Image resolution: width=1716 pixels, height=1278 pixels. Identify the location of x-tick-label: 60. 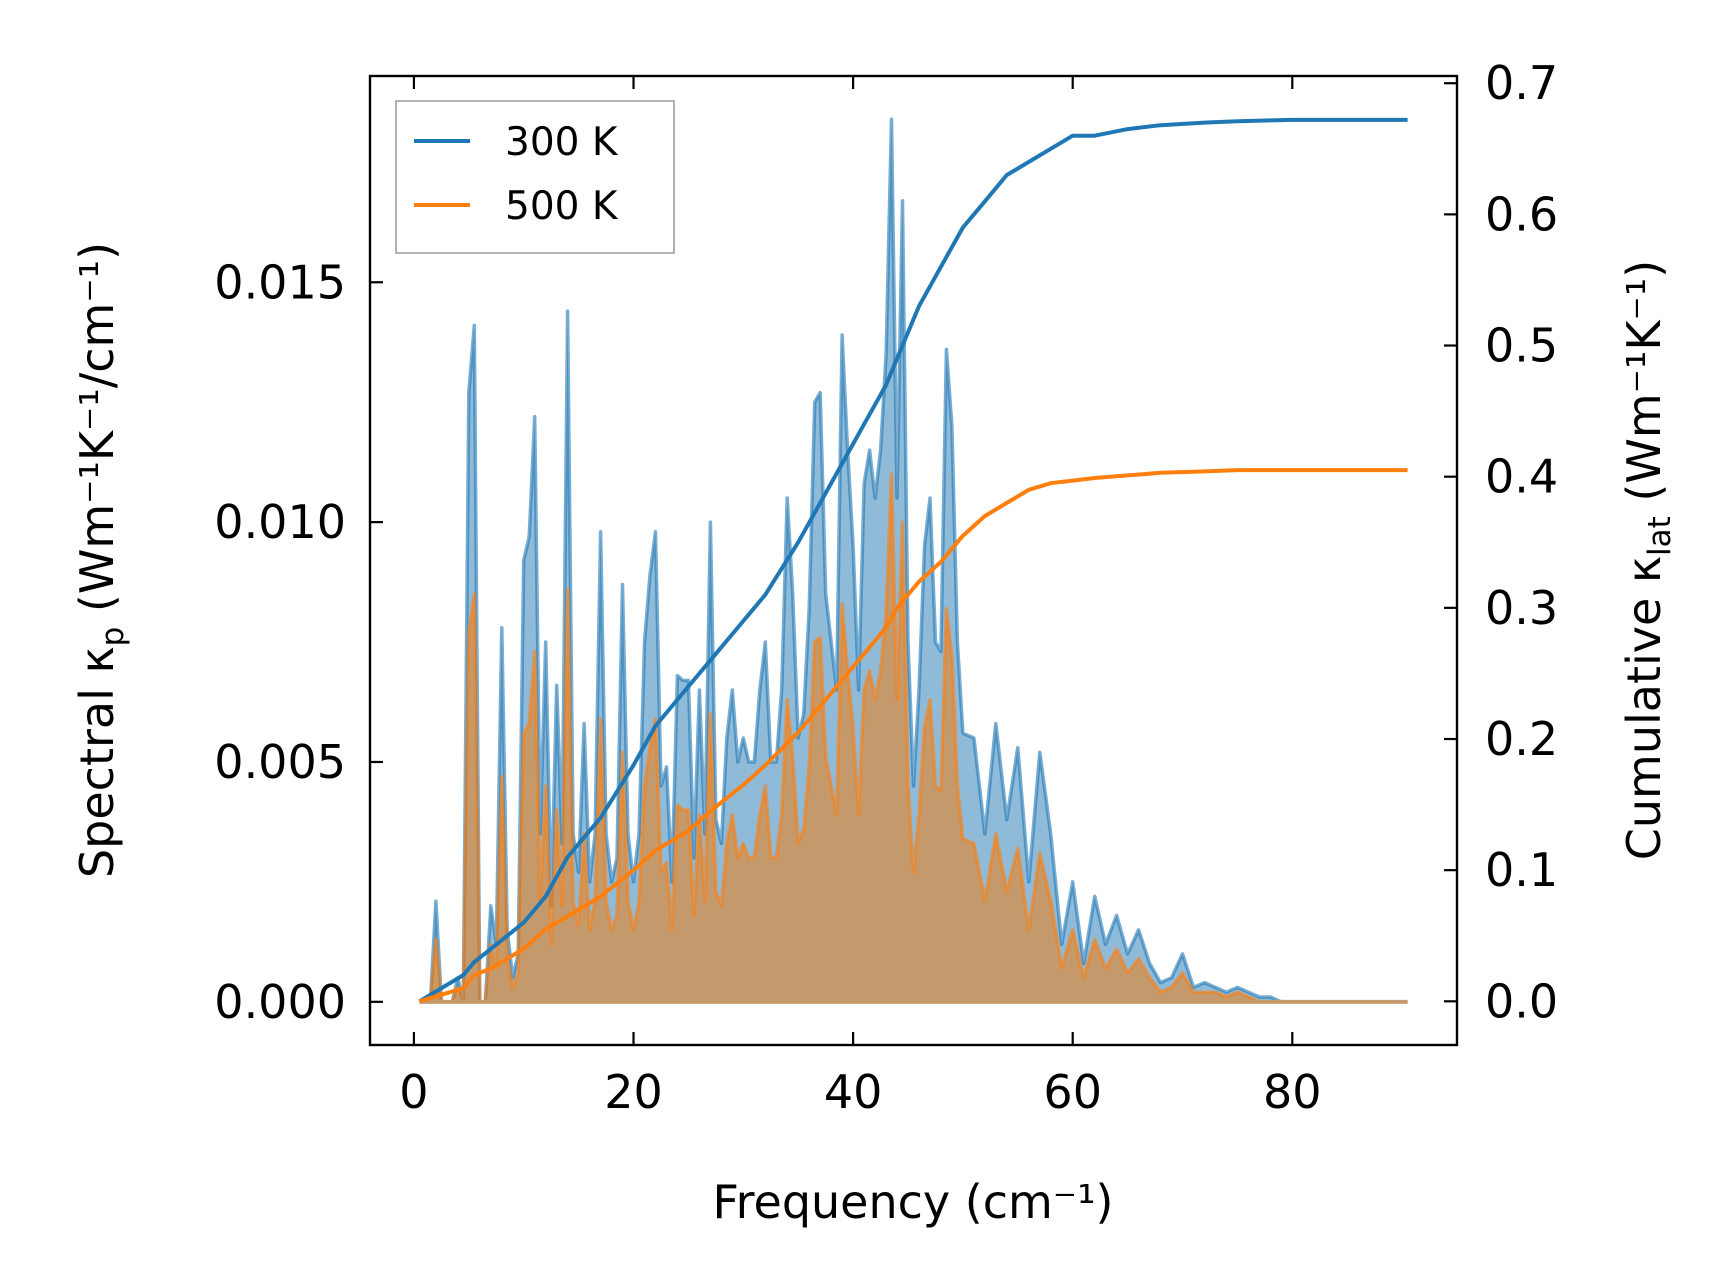
(1072, 1092).